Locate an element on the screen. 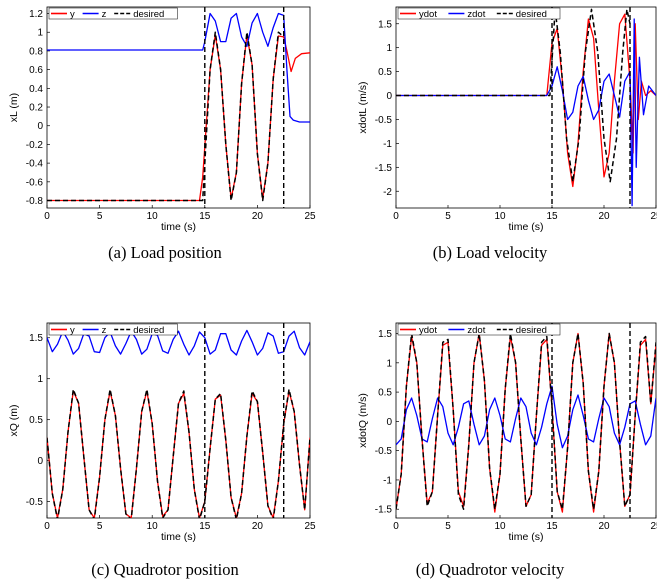  y-tick-label: 1.2 is located at coordinates (36, 14).